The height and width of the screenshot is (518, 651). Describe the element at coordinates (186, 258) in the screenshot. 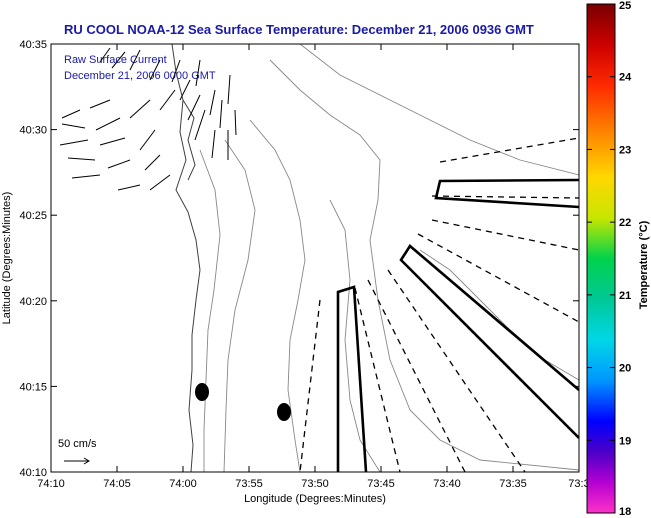

I see `coastline` at that location.